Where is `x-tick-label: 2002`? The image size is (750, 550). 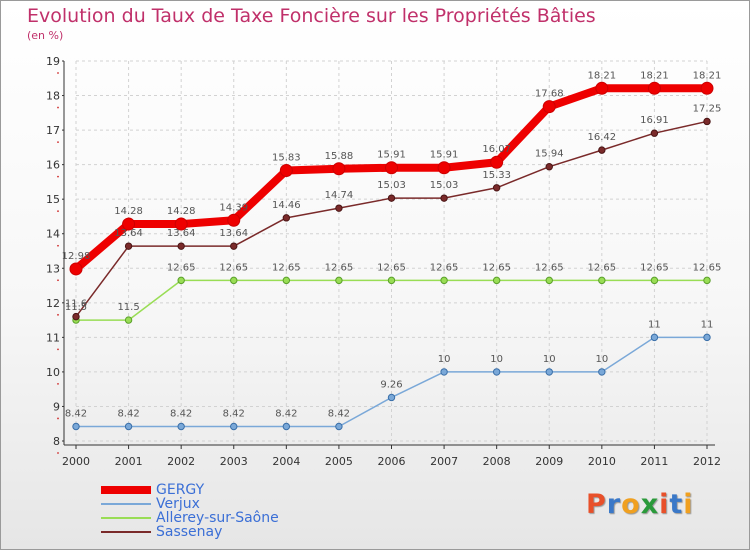 x-tick-label: 2002 is located at coordinates (181, 461).